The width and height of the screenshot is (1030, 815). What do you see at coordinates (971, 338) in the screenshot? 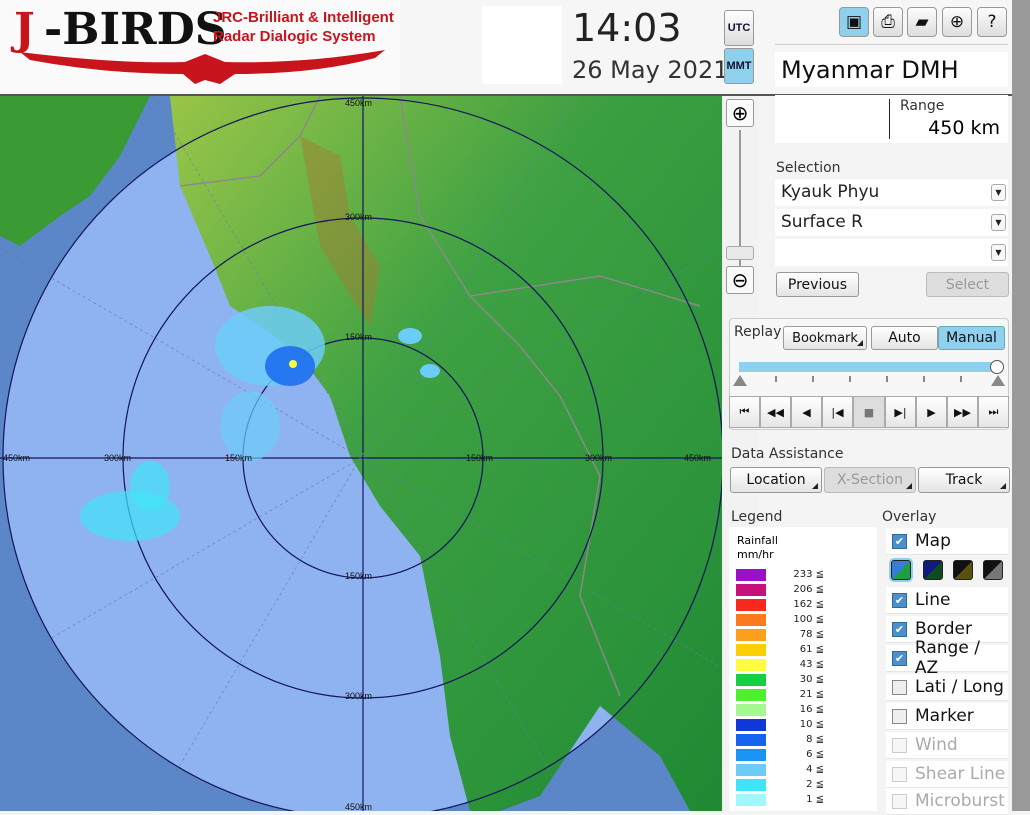
I see `manual-button: Manual` at bounding box center [971, 338].